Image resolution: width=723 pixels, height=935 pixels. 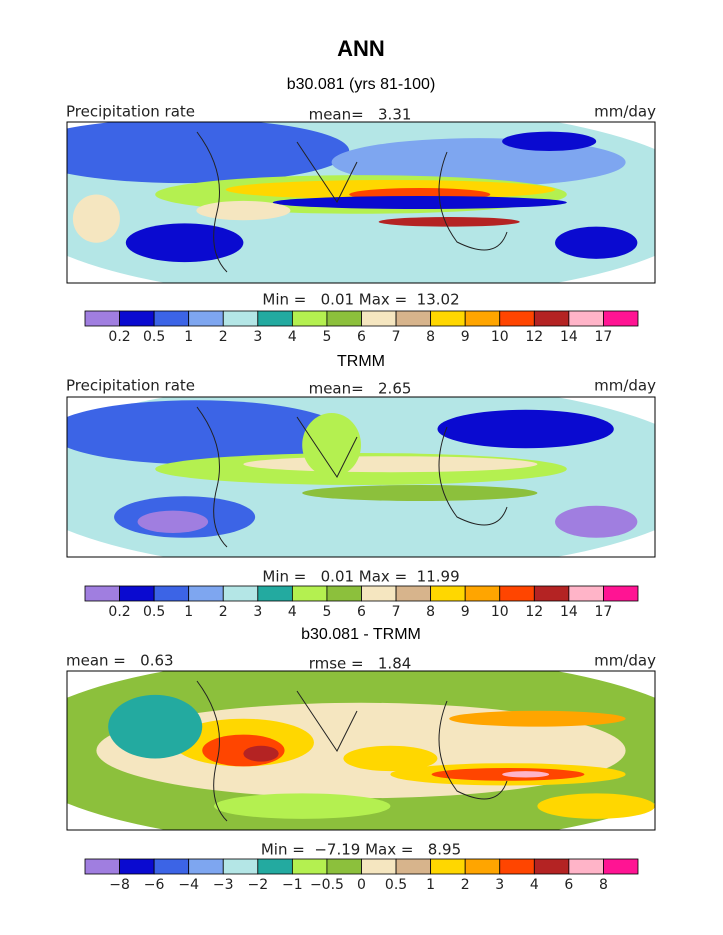 What do you see at coordinates (569, 612) in the screenshot?
I see `colorbar-label: 14` at bounding box center [569, 612].